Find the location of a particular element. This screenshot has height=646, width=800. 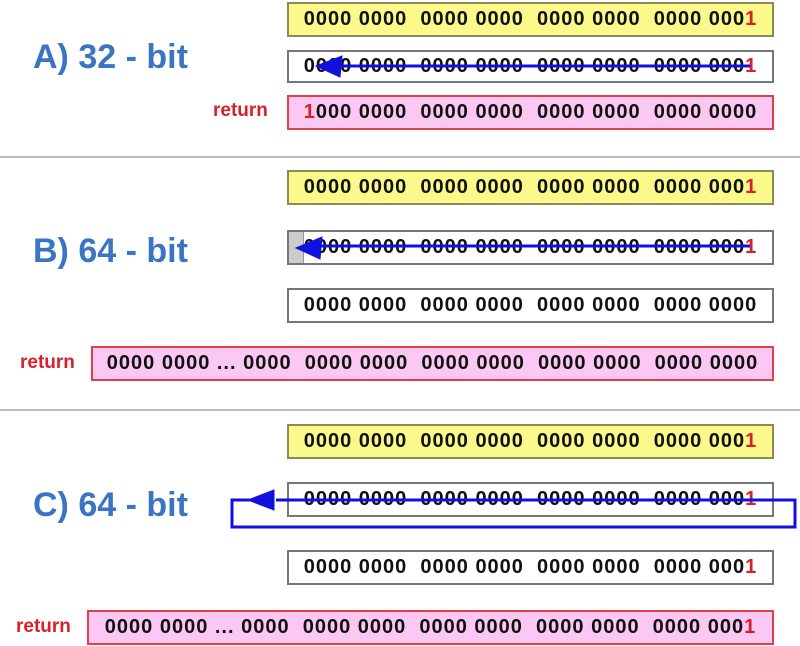

section-b-label: B) 64 - bit is located at coordinates (110, 251).